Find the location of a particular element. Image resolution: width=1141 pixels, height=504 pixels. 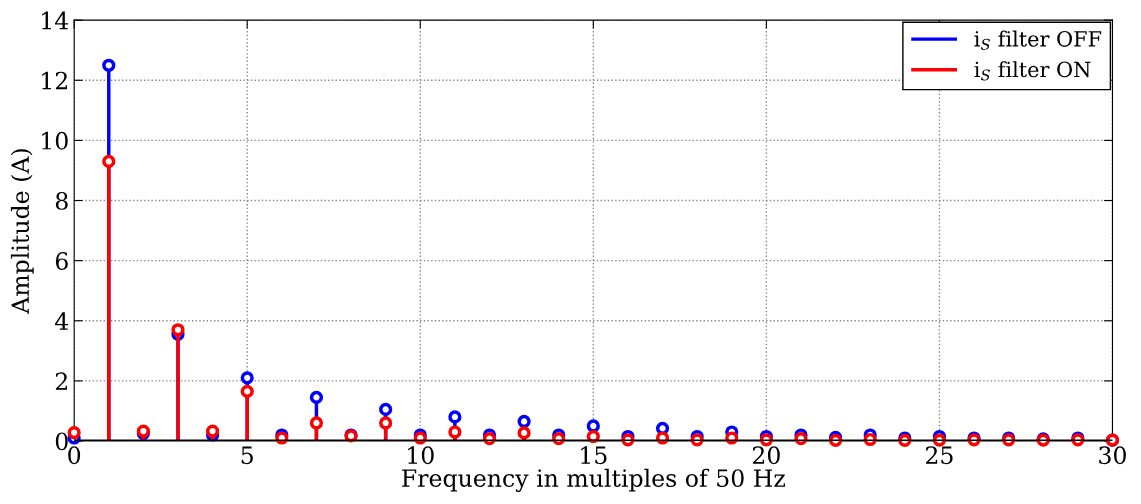

x-tick-label: 0 is located at coordinates (74, 455).